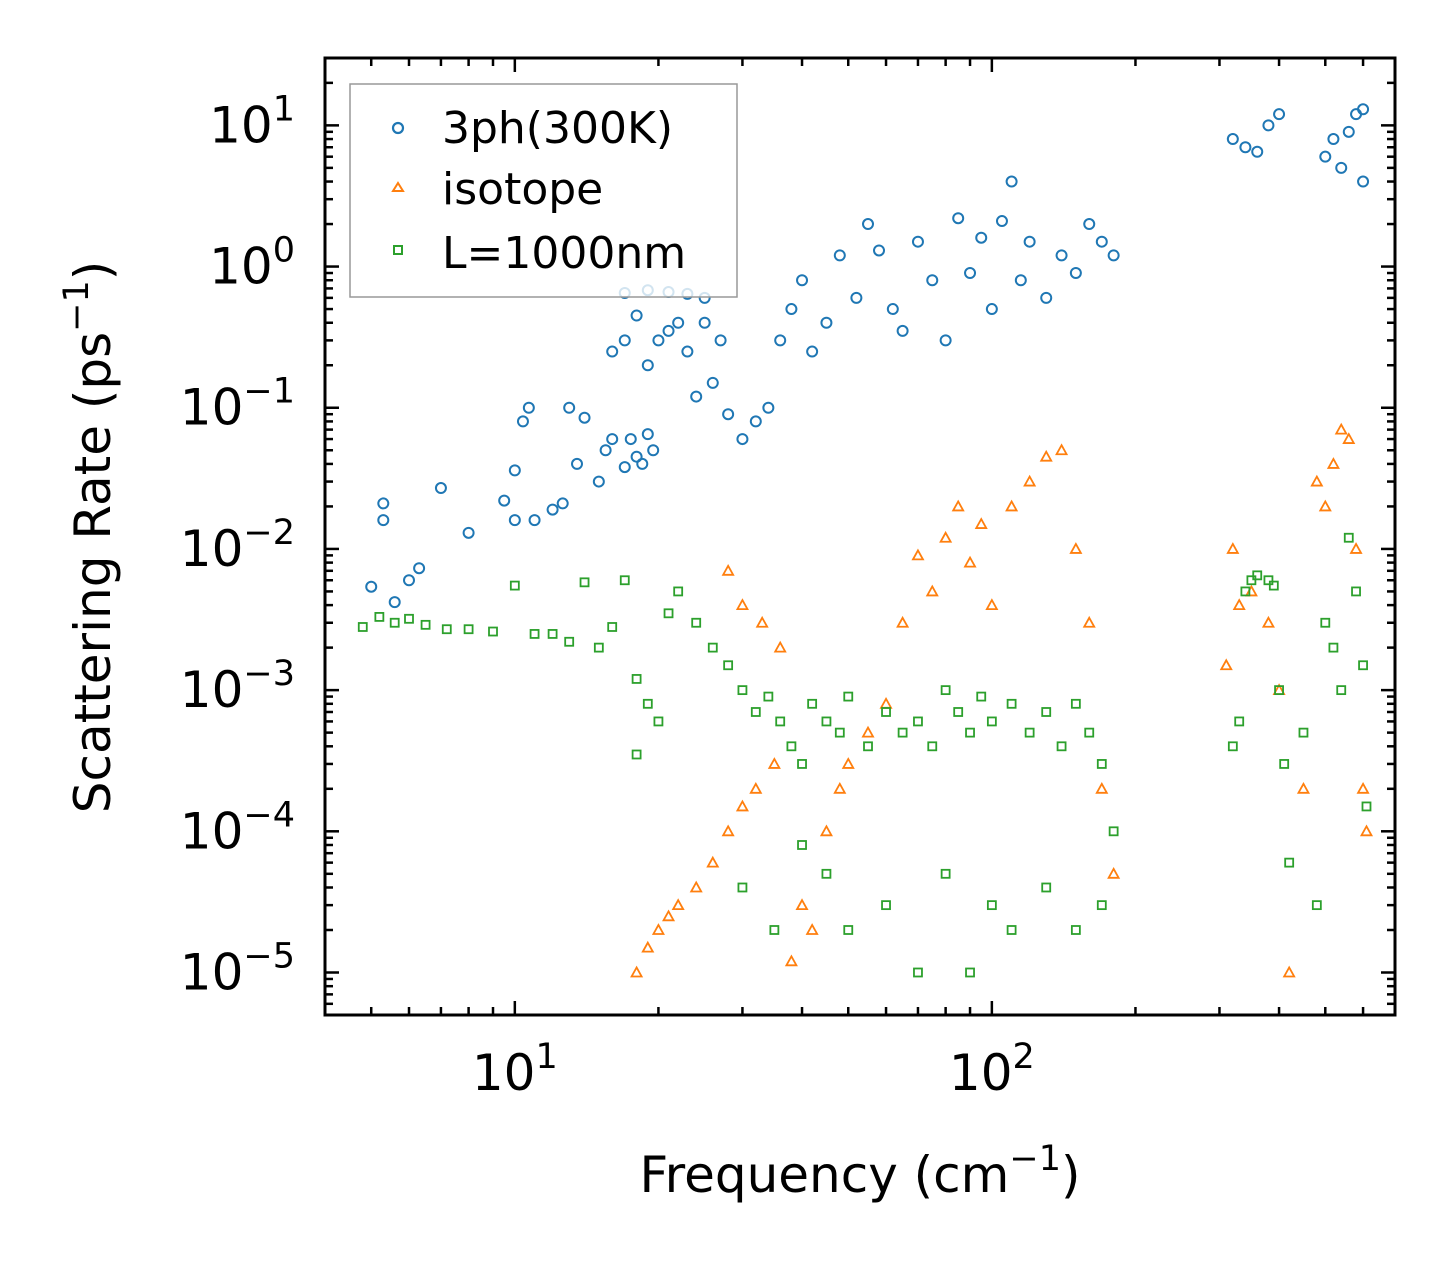  I want to click on legend-label-3ph: 3ph(300K), so click(557, 128).